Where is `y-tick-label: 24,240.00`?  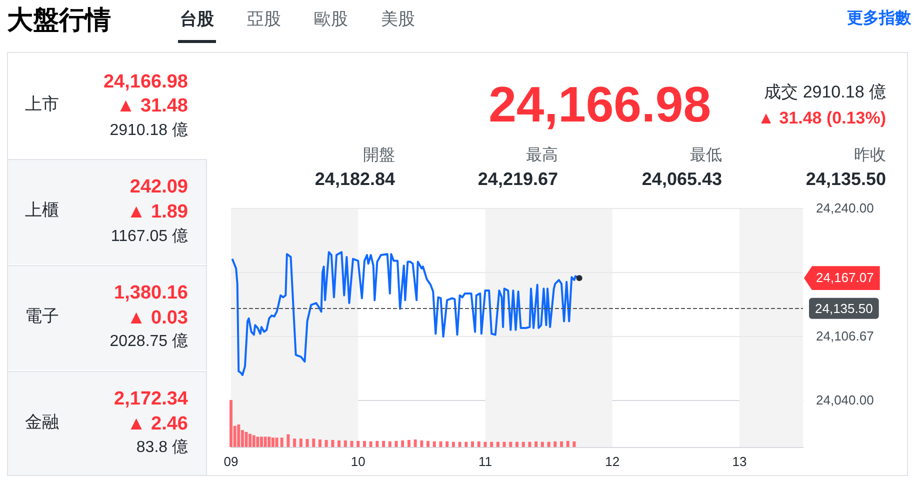
y-tick-label: 24,240.00 is located at coordinates (845, 208).